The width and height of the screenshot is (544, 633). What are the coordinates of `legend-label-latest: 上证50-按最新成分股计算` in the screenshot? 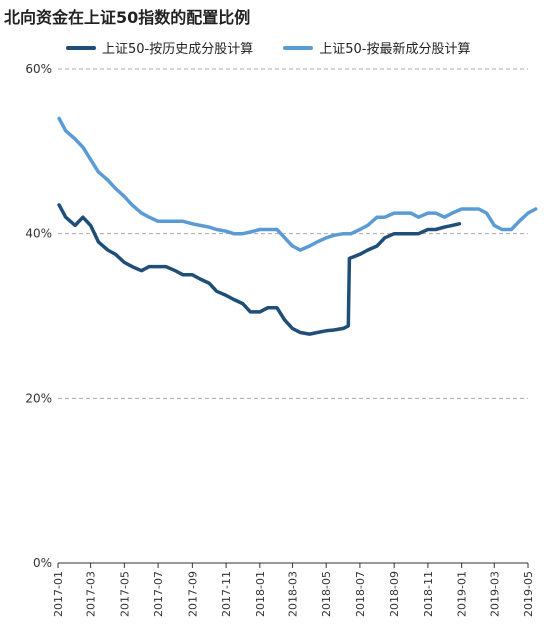 It's located at (395, 49).